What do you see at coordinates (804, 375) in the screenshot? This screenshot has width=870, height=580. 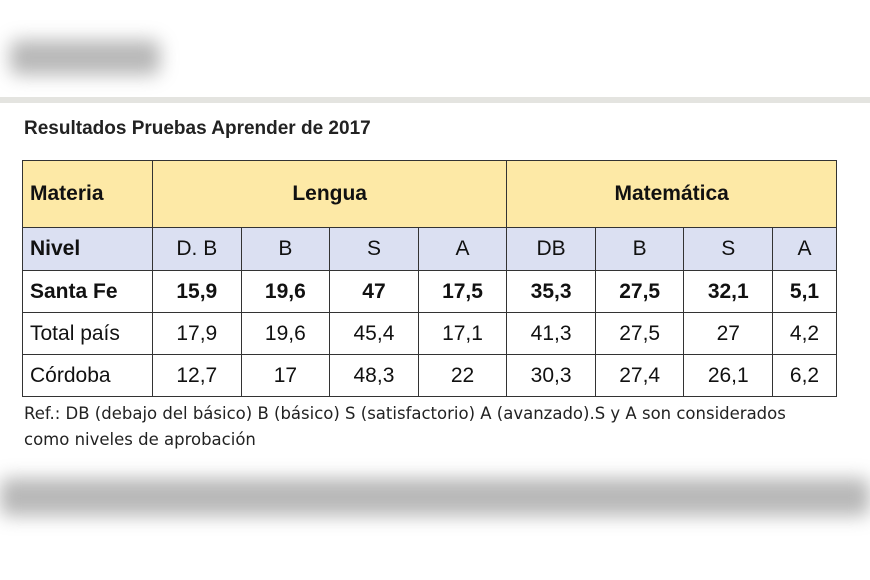 I see `value-cell: 6,2` at bounding box center [804, 375].